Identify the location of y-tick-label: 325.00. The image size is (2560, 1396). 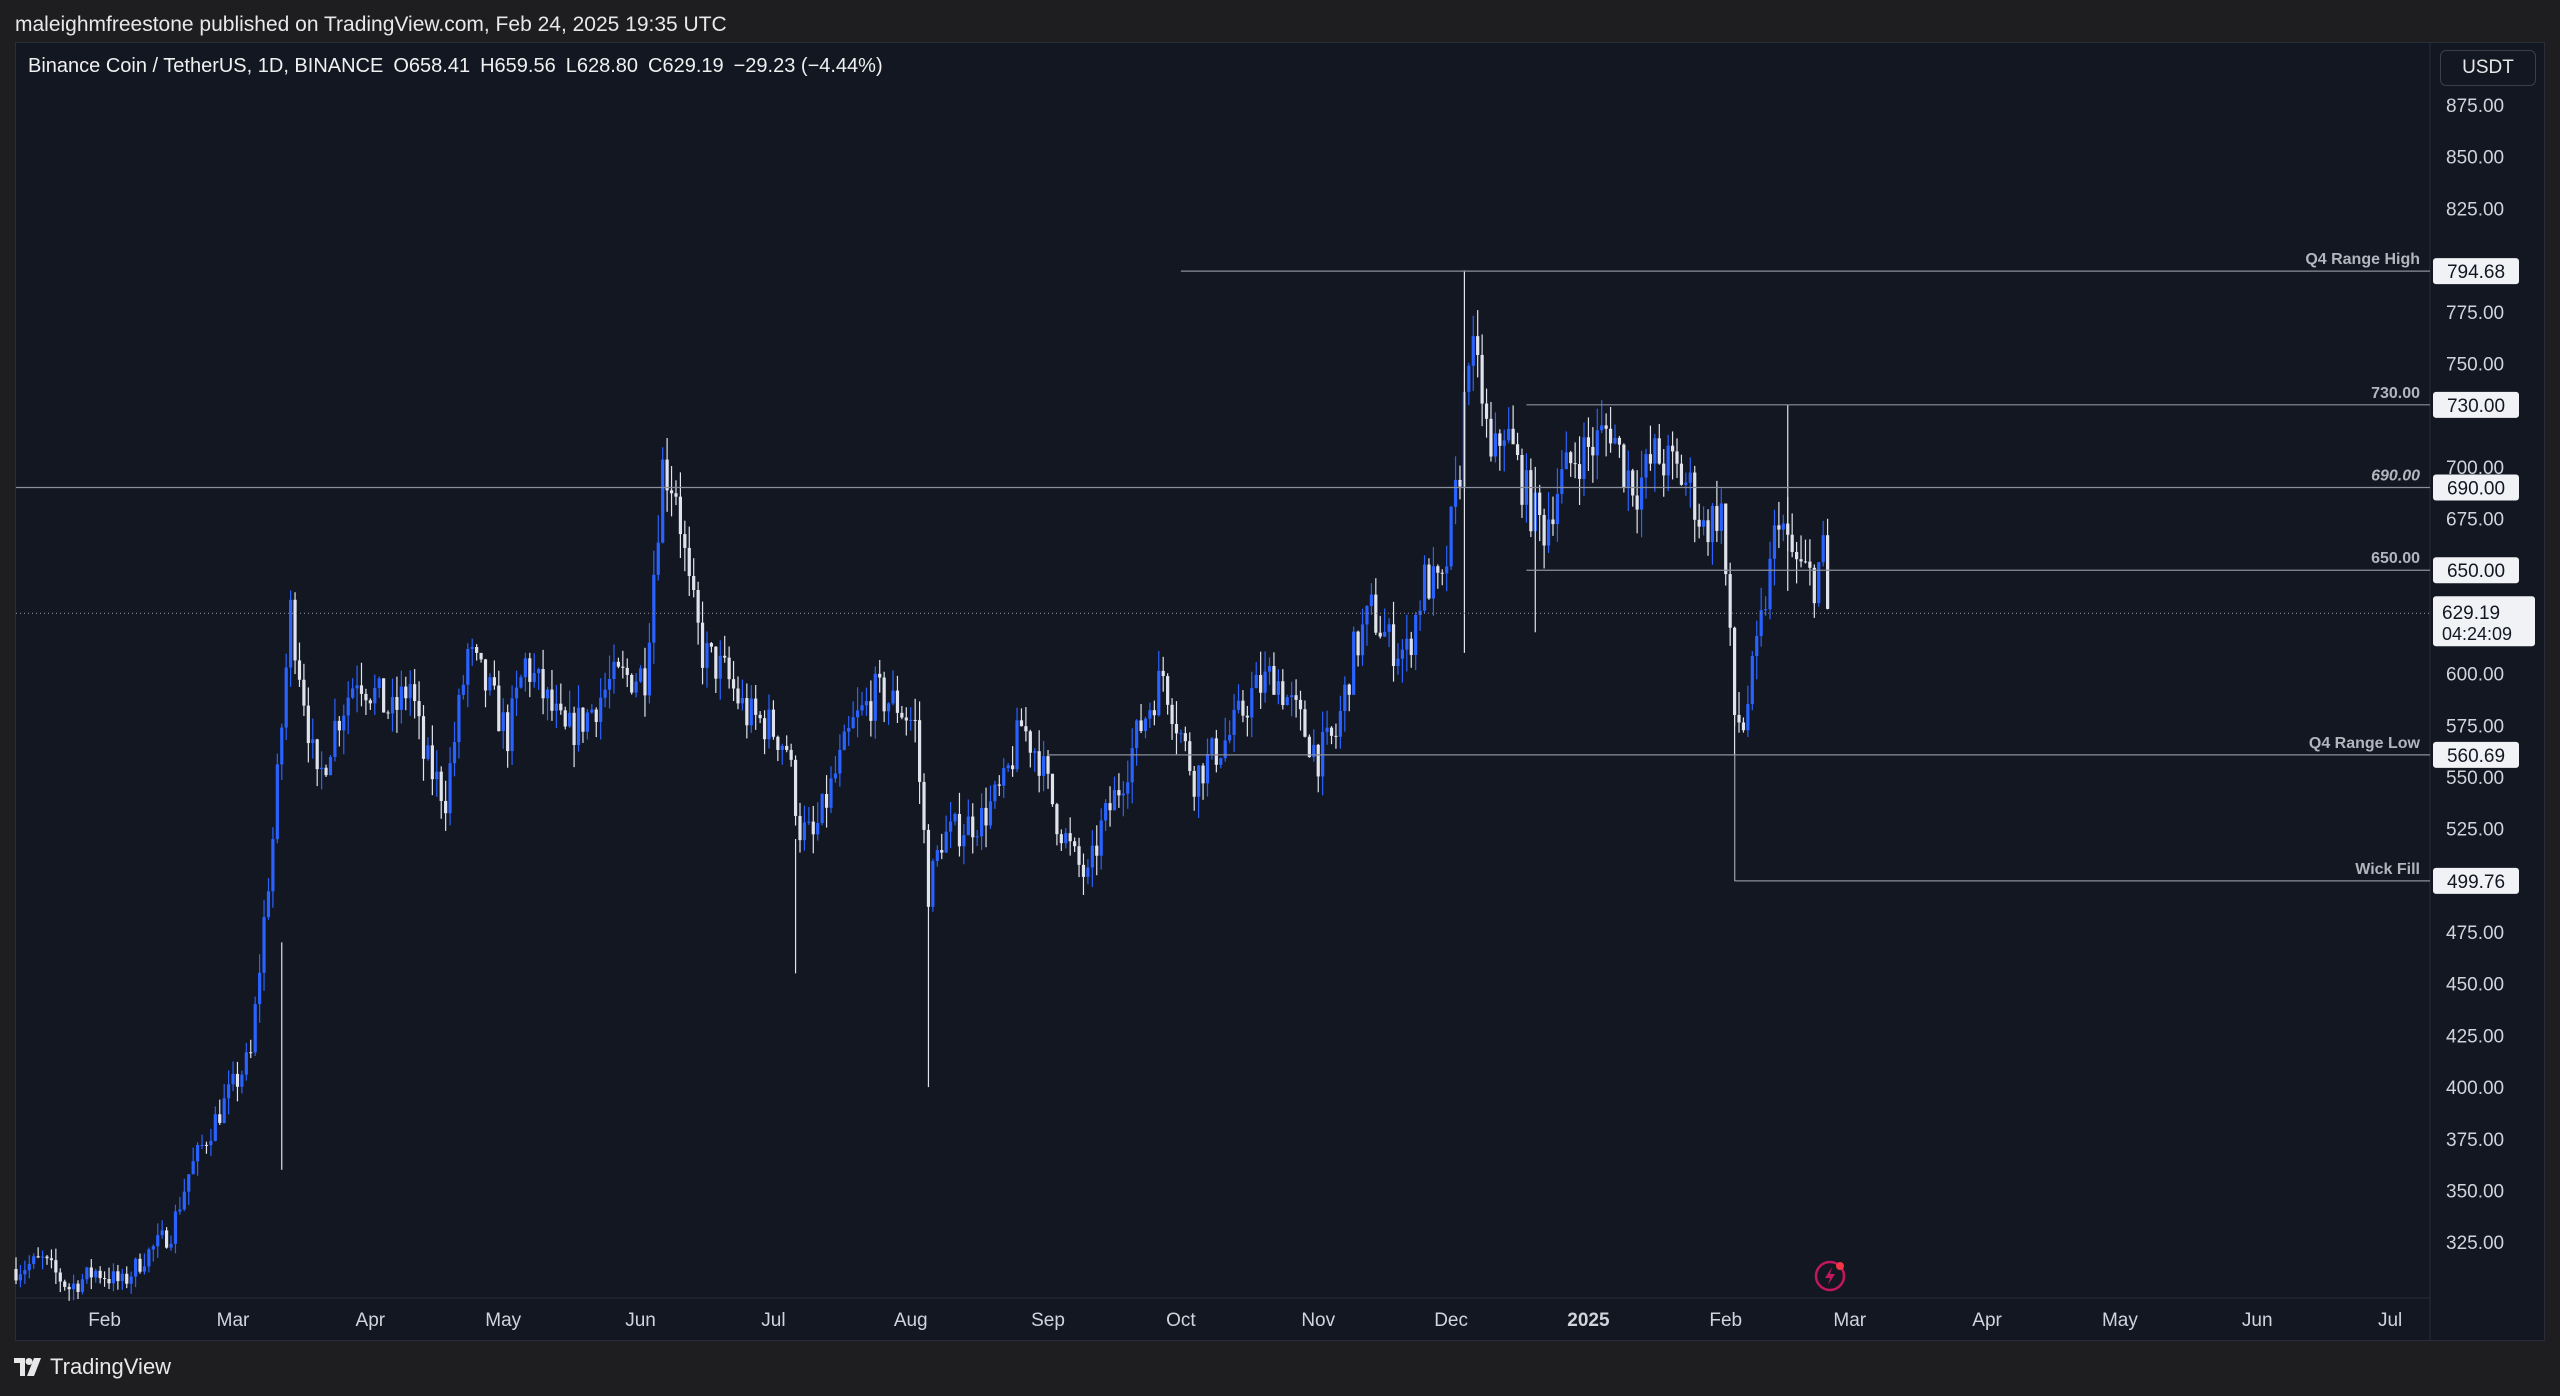
(2475, 1243).